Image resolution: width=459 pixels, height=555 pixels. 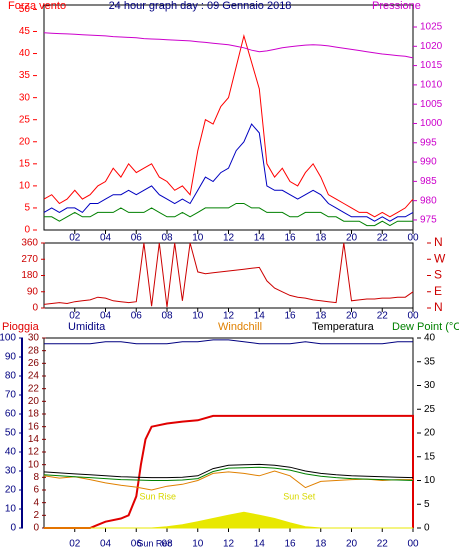 I want to click on y3-tick-label: 24, so click(x=34, y=376).